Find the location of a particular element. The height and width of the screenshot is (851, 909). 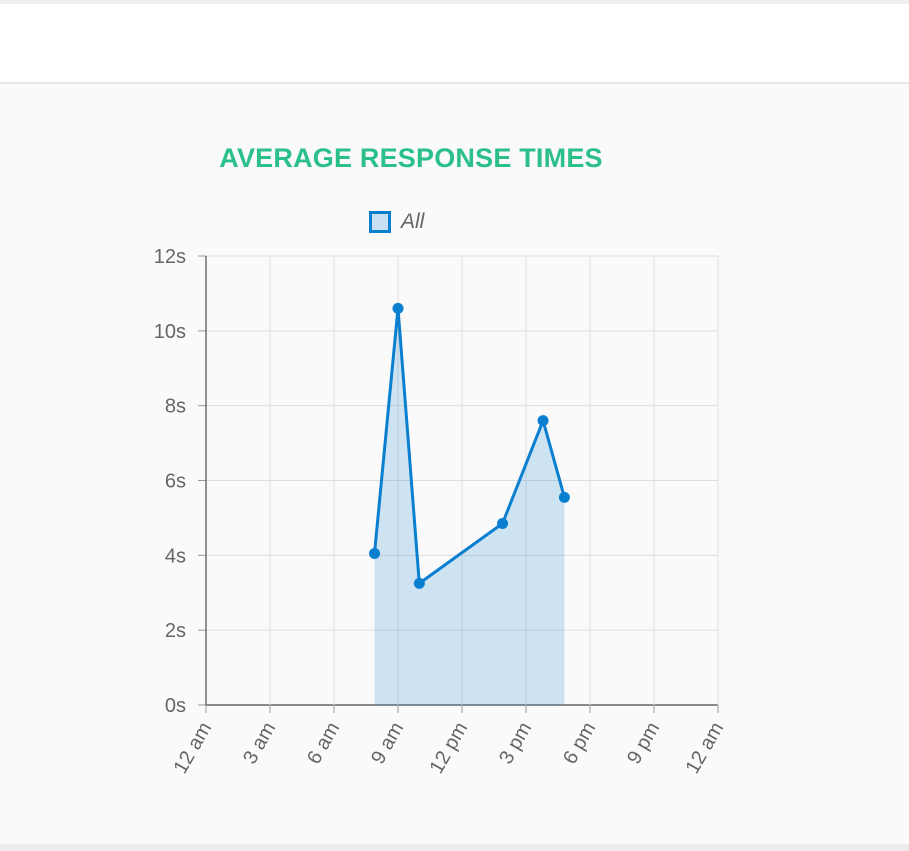

x-tick-label: 3 pm is located at coordinates (515, 744).